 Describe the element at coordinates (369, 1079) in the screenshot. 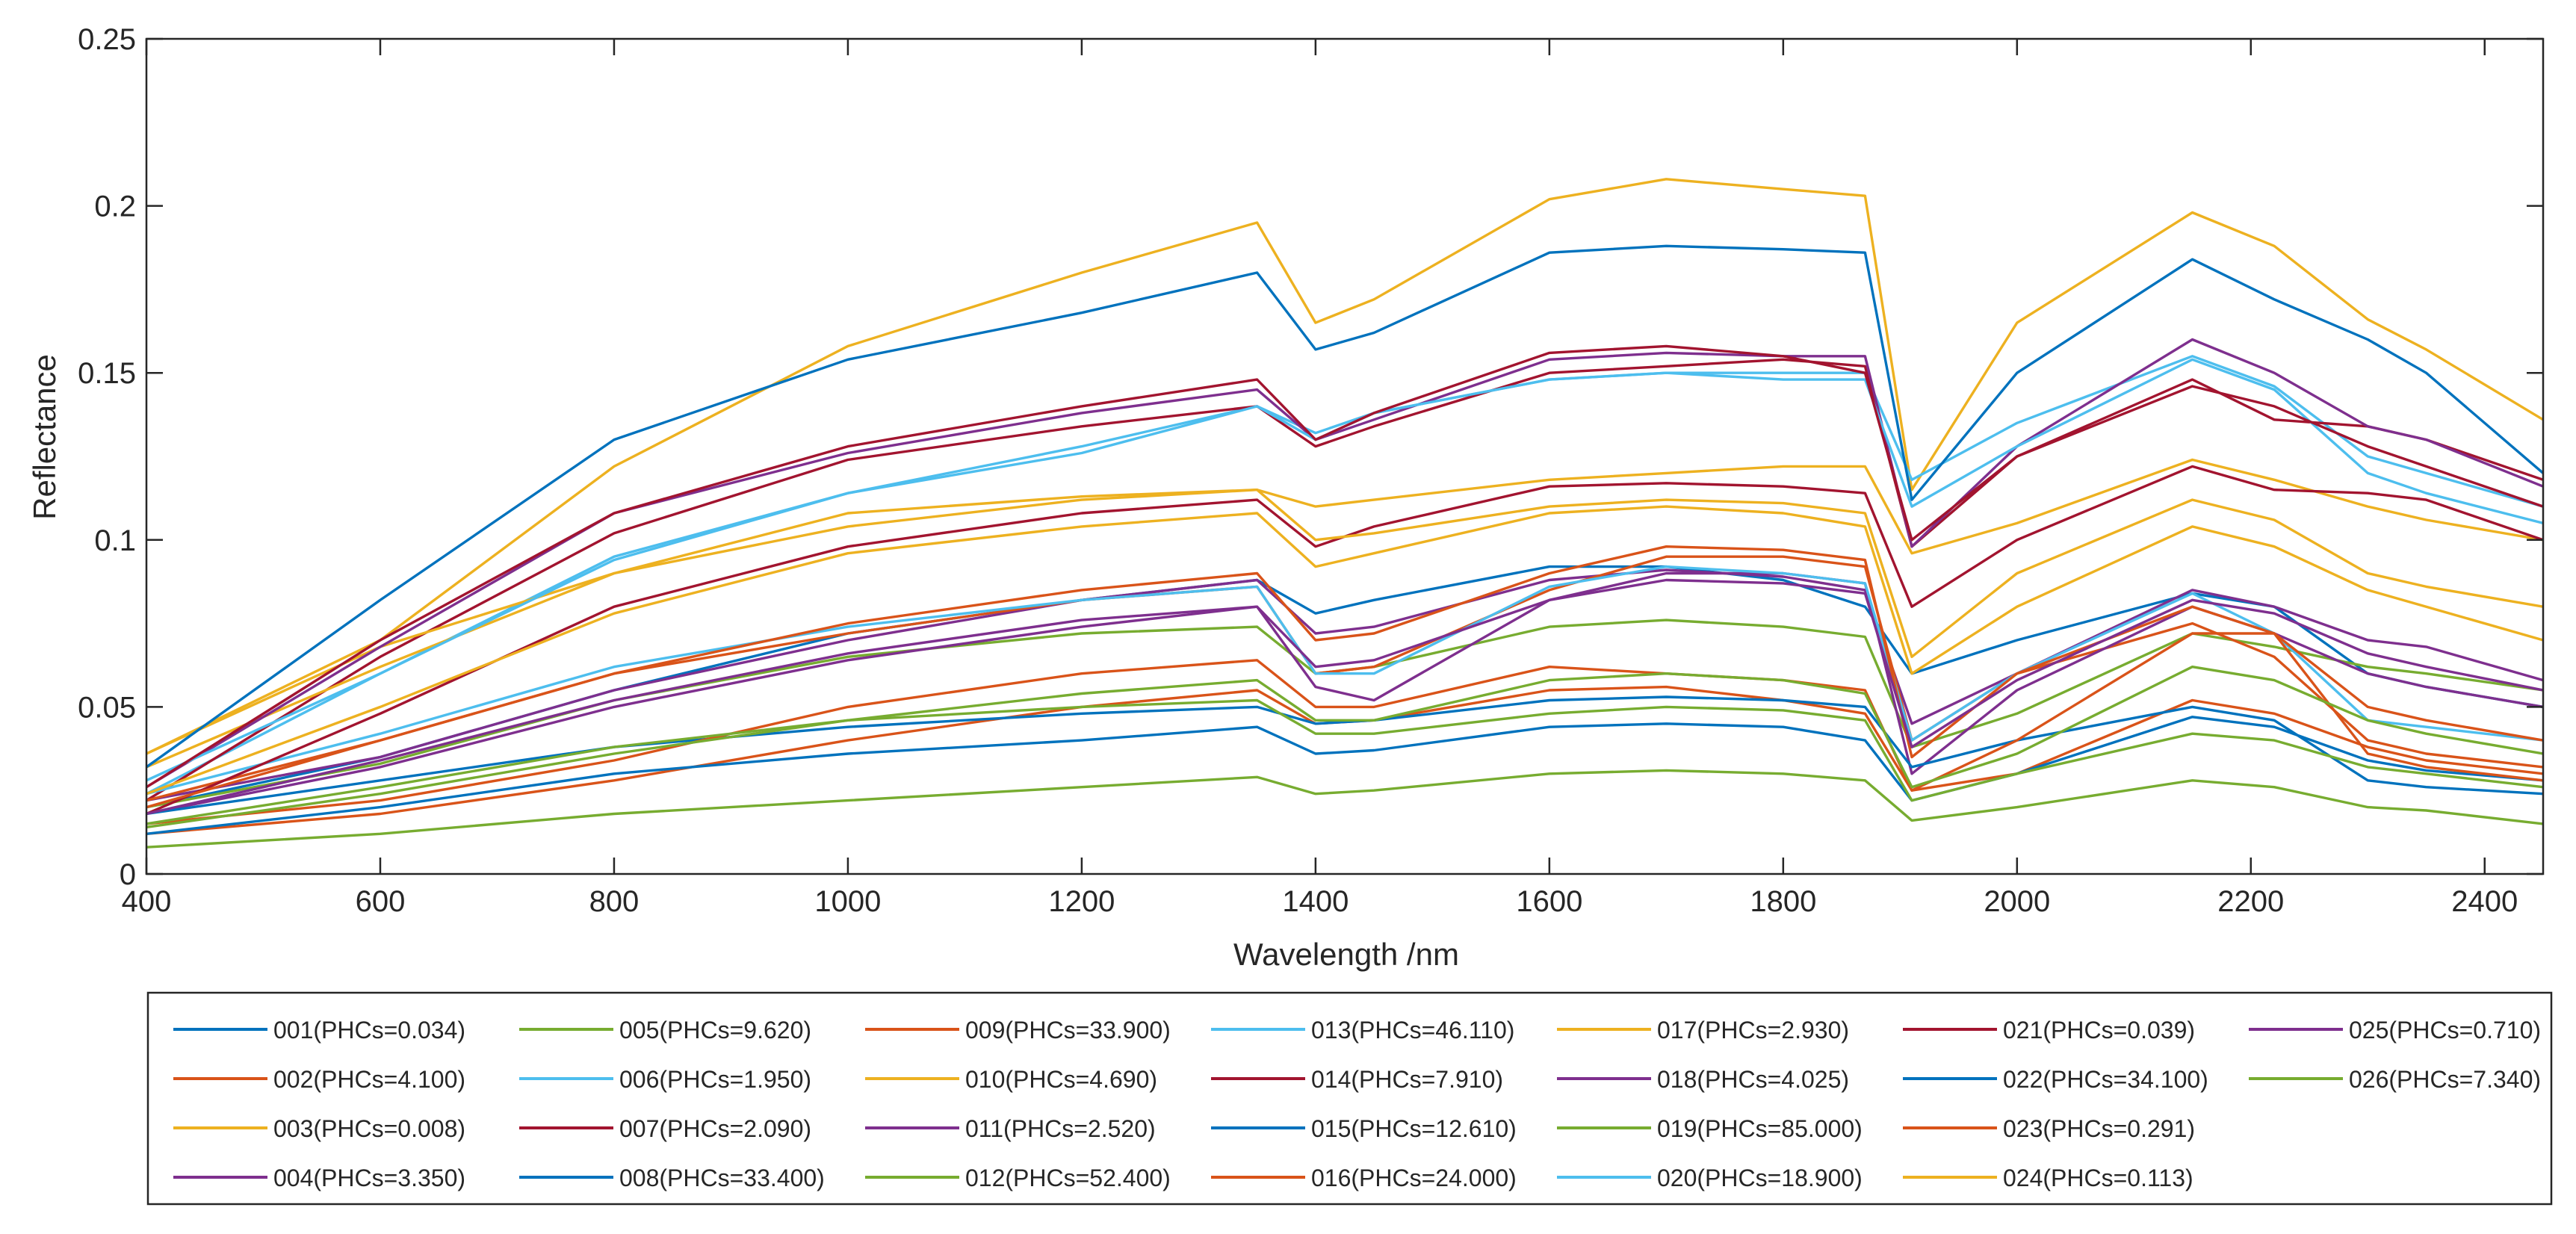

I see `legend-label: 002(PHCs=4.100)` at that location.